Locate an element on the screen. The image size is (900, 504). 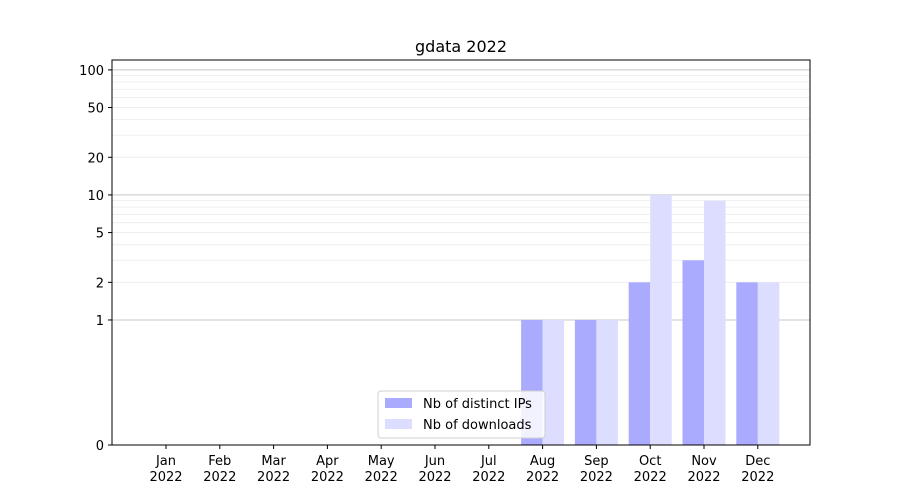
chart-title: gdata 2022 is located at coordinates (461, 46).